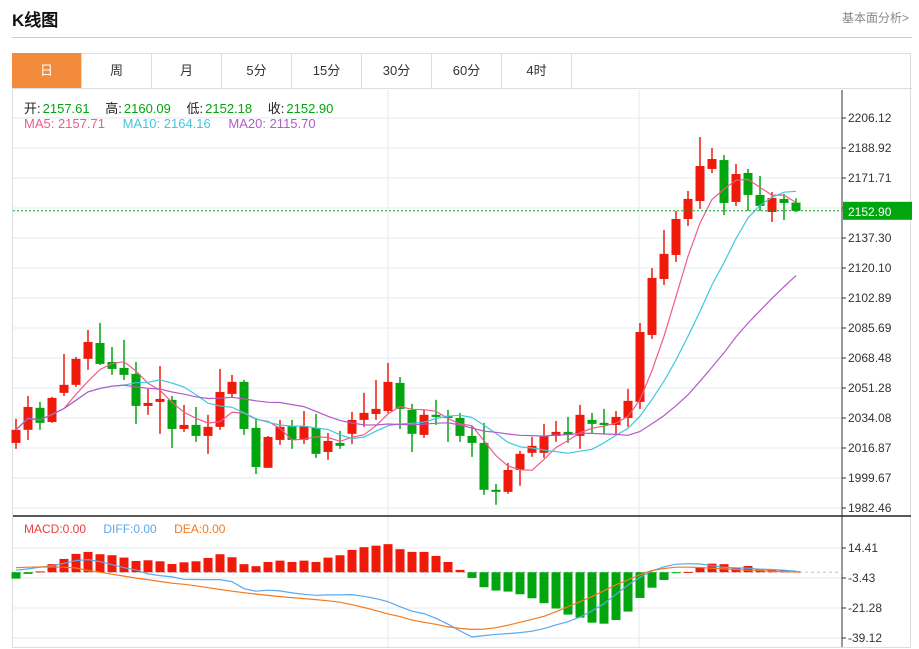 Image resolution: width=919 pixels, height=649 pixels. Describe the element at coordinates (55, 529) in the screenshot. I see `macd-value: MACD:0.00` at that location.